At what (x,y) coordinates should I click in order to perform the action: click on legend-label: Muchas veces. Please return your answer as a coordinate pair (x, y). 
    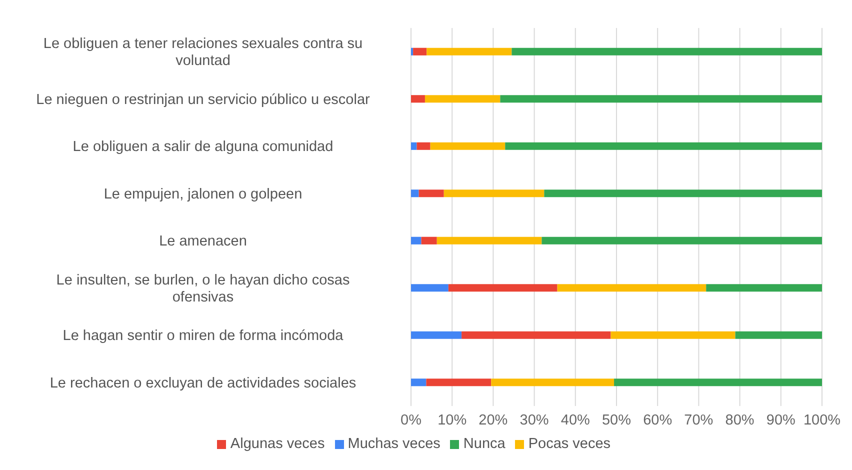
    Looking at the image, I should click on (394, 444).